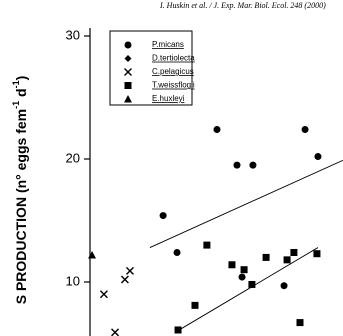  I want to click on legend-label: T.weissflogii, so click(173, 85).